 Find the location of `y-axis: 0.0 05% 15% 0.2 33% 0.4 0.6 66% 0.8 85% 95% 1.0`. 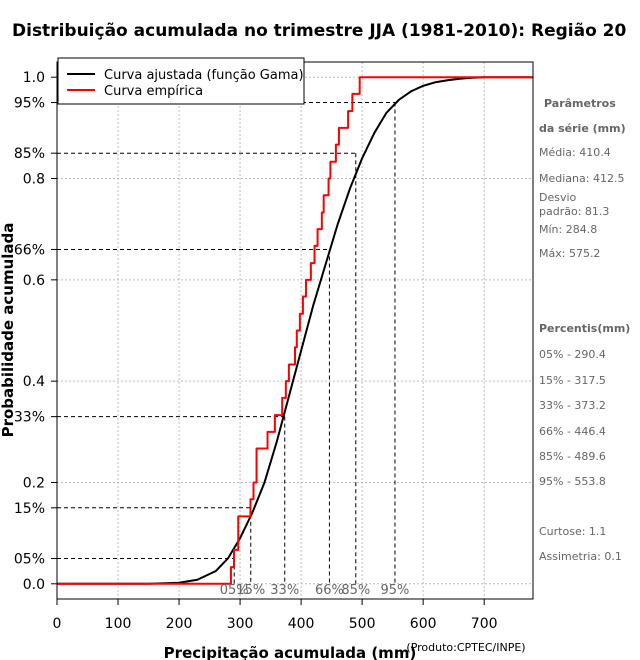

y-axis: 0.0 05% 15% 0.2 33% 0.4 0.6 66% 0.8 85% 95% 1.0 is located at coordinates (35, 331).